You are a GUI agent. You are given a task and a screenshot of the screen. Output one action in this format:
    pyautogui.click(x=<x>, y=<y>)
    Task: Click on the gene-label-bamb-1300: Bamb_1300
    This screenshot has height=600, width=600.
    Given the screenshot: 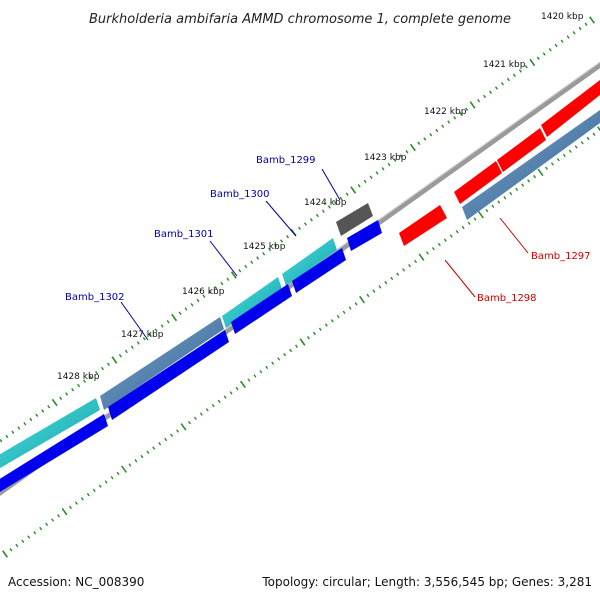 What is the action you would take?
    pyautogui.click(x=240, y=194)
    